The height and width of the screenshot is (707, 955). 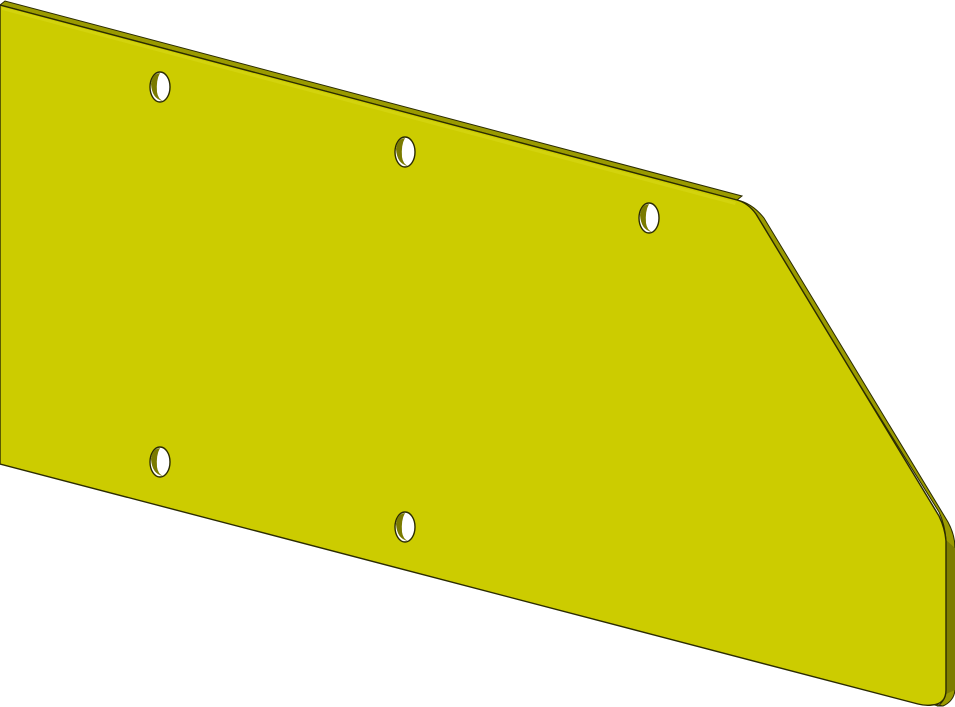 What do you see at coordinates (405, 152) in the screenshot?
I see `hole-top-center` at bounding box center [405, 152].